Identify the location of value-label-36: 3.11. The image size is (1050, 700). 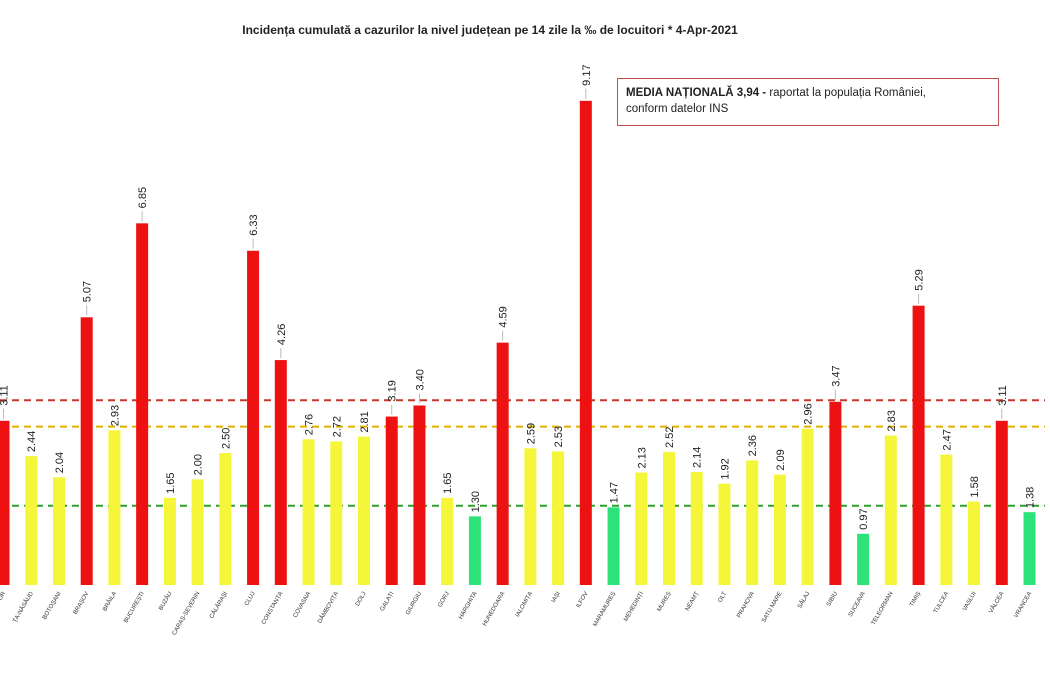
(1003, 395).